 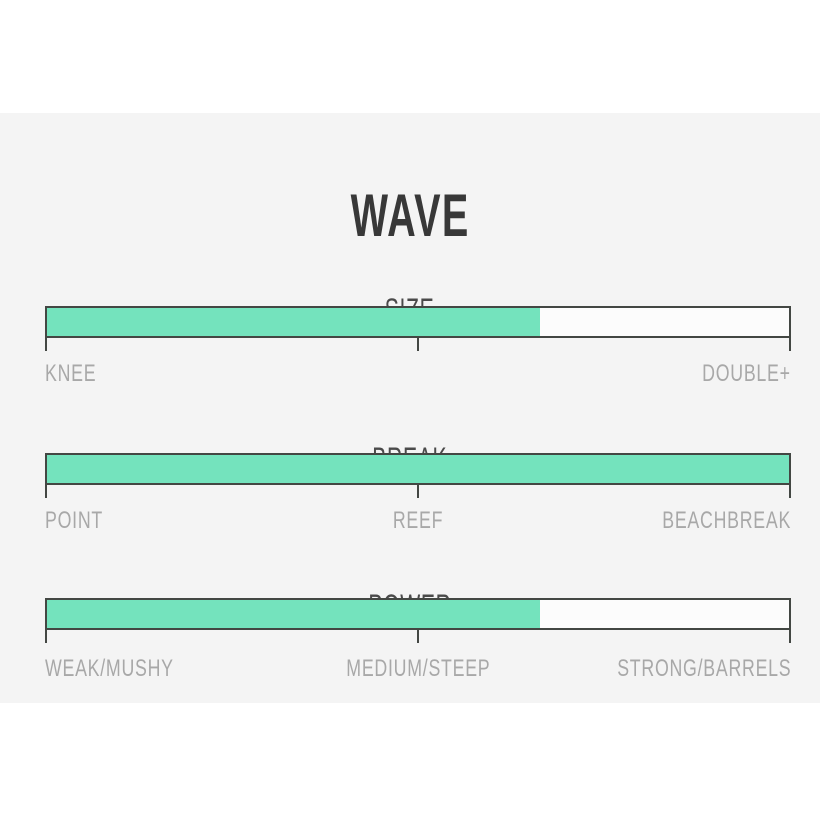 I want to click on break-tick-left, so click(x=46, y=491).